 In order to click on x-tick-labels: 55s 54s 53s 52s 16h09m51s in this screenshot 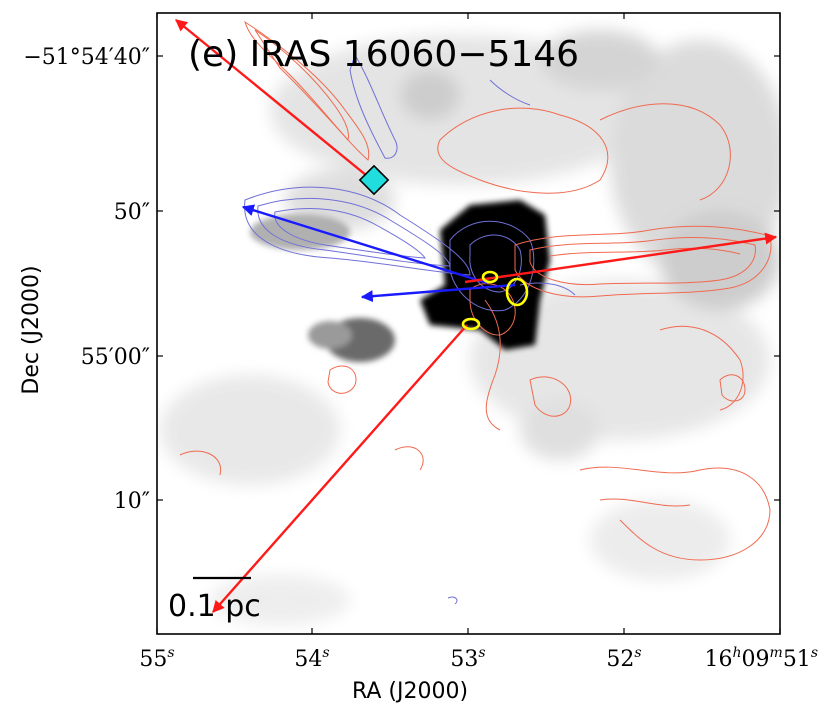, I will do `click(478, 658)`.